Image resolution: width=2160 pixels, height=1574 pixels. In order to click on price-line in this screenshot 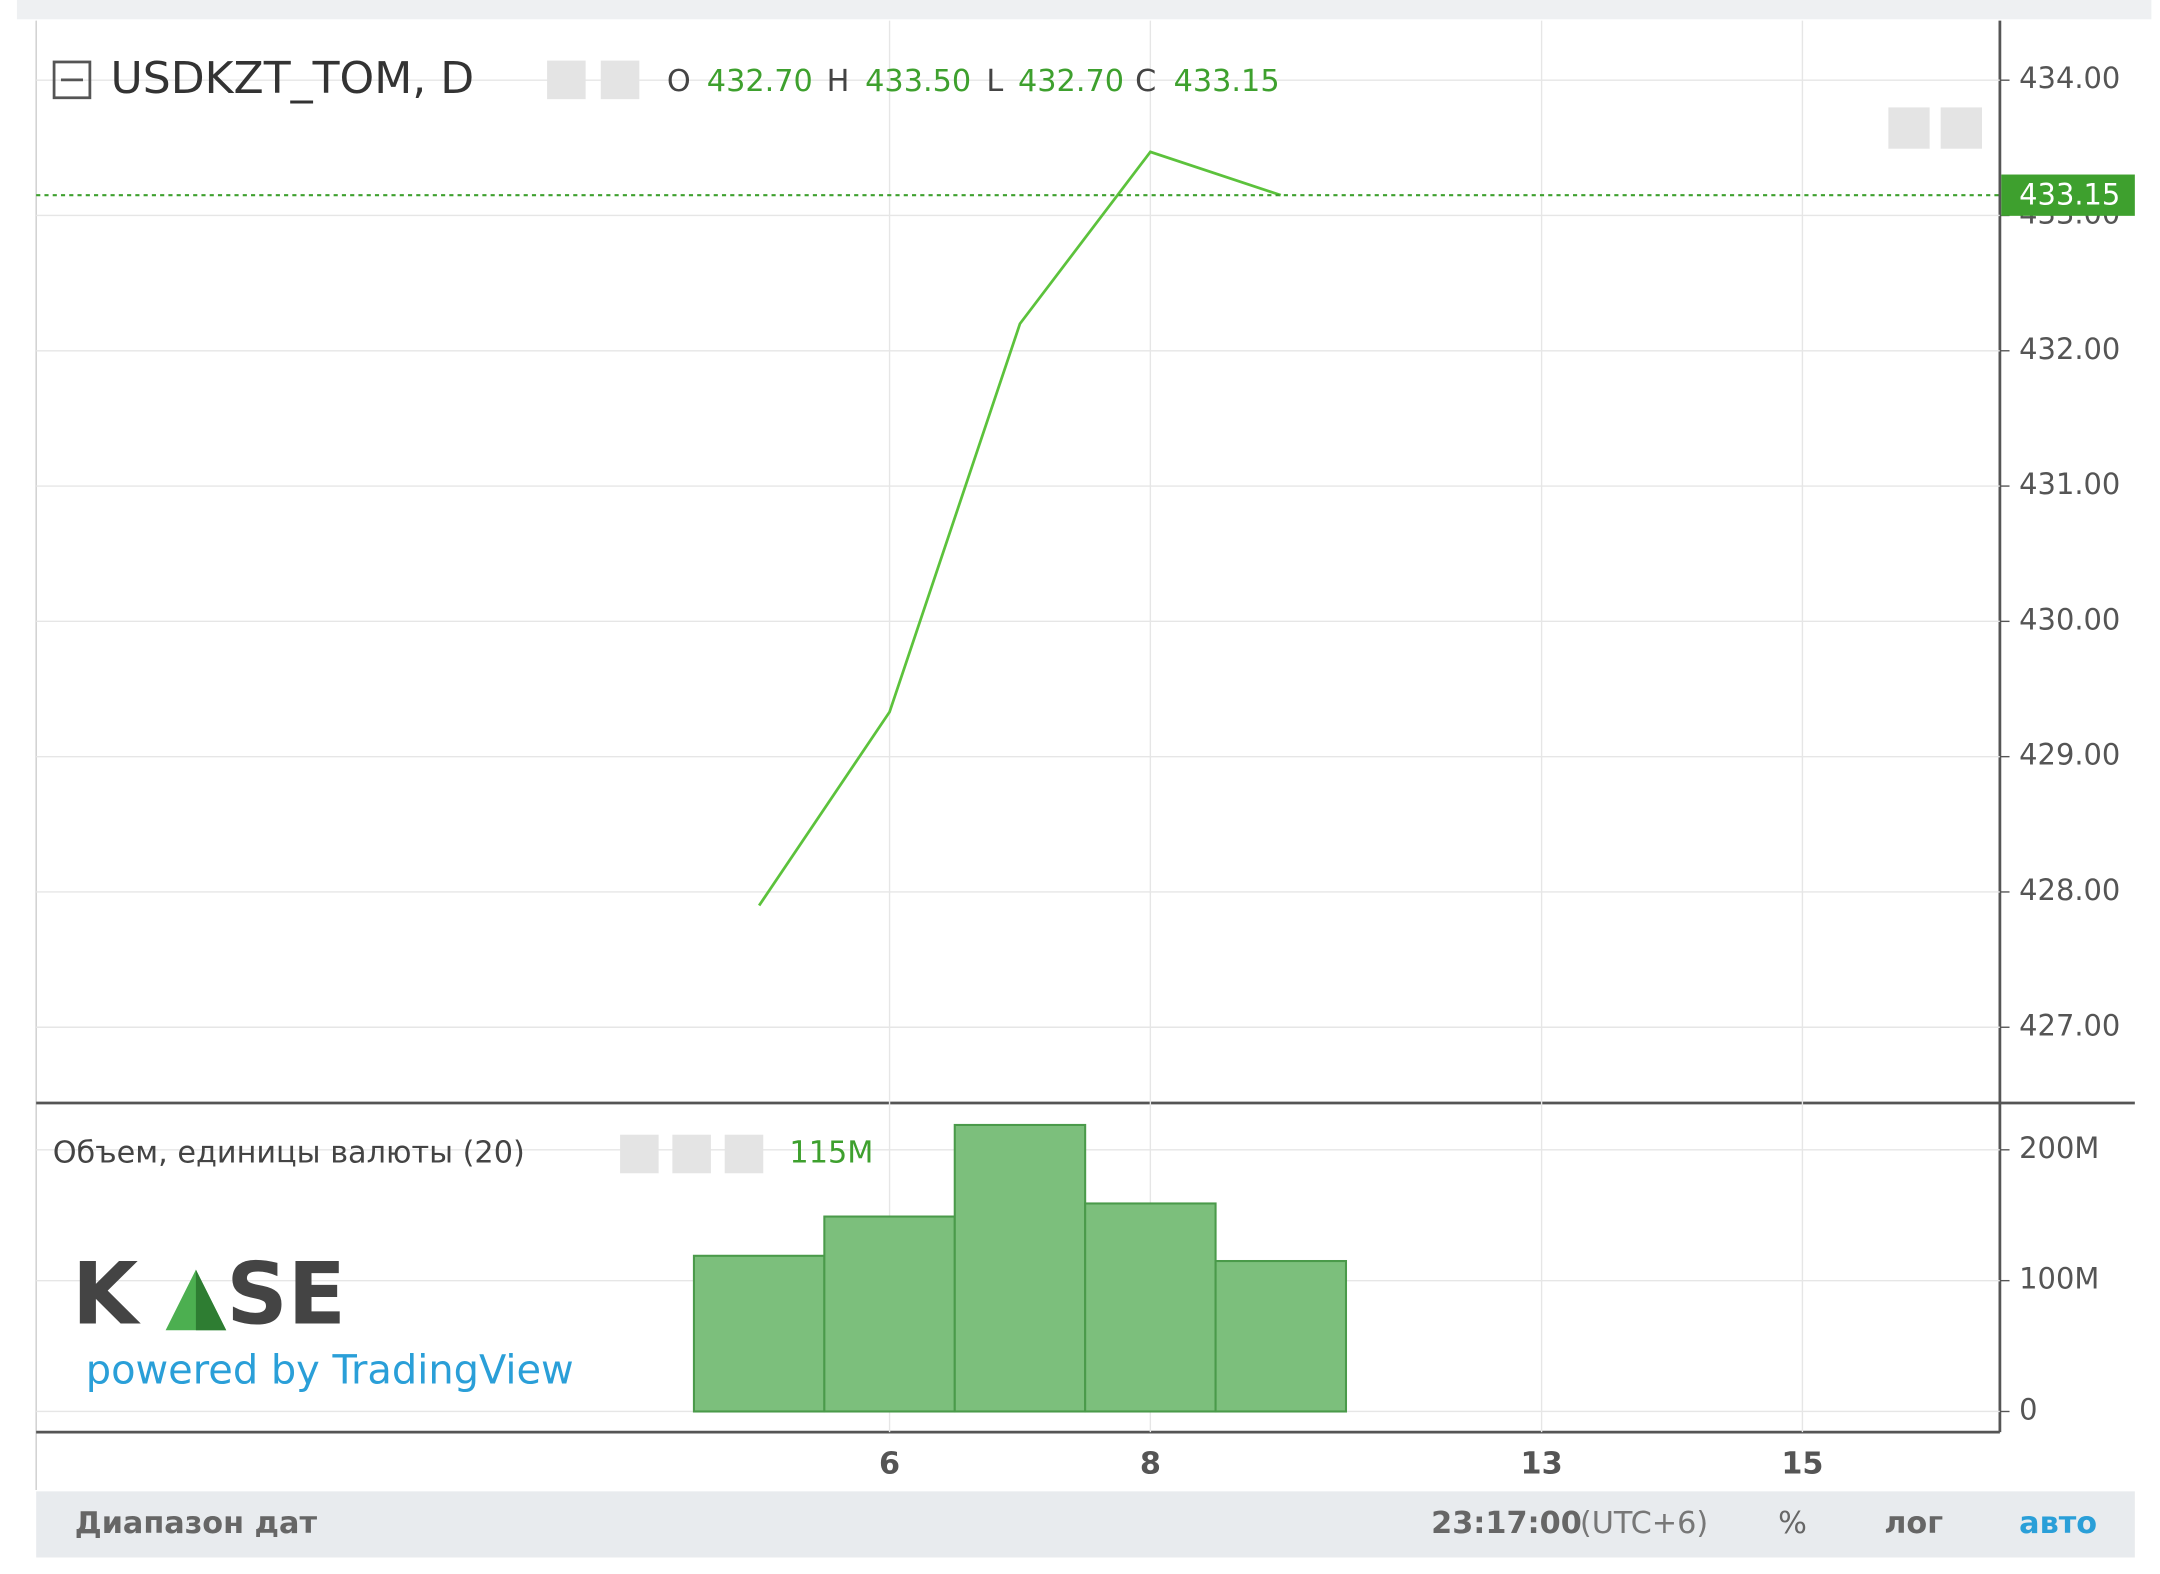, I will do `click(1019, 528)`.